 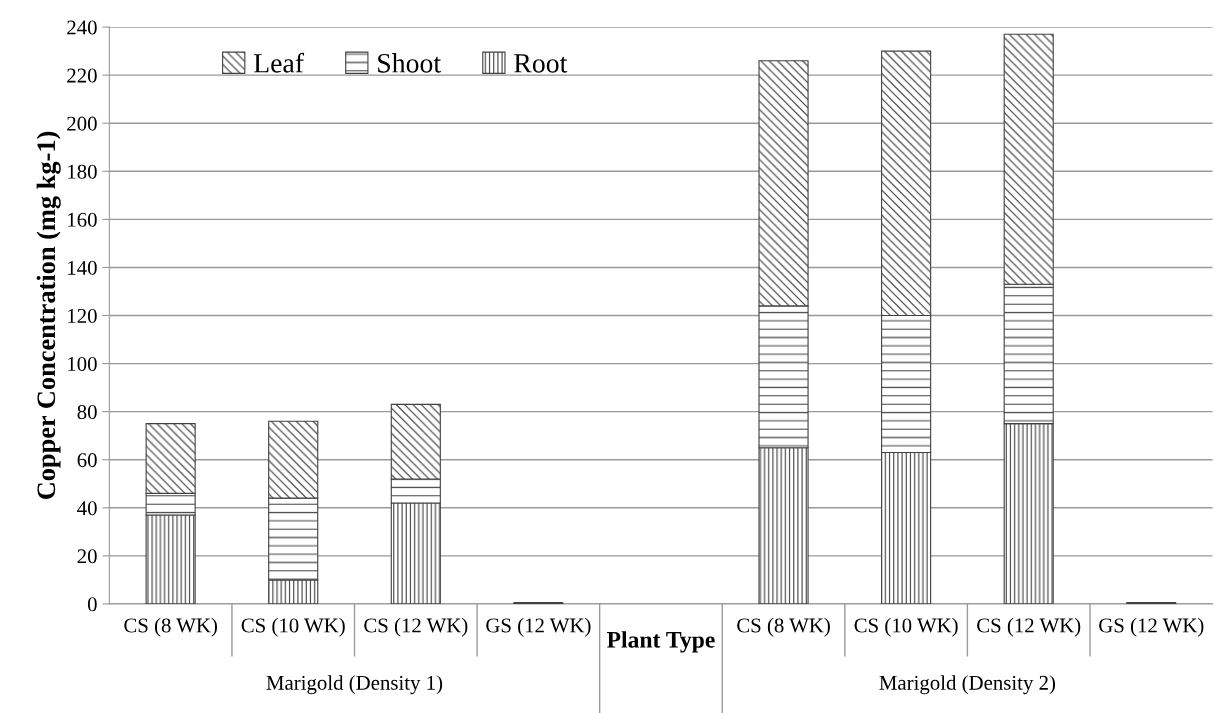 What do you see at coordinates (87, 556) in the screenshot?
I see `y-tick-label: 20` at bounding box center [87, 556].